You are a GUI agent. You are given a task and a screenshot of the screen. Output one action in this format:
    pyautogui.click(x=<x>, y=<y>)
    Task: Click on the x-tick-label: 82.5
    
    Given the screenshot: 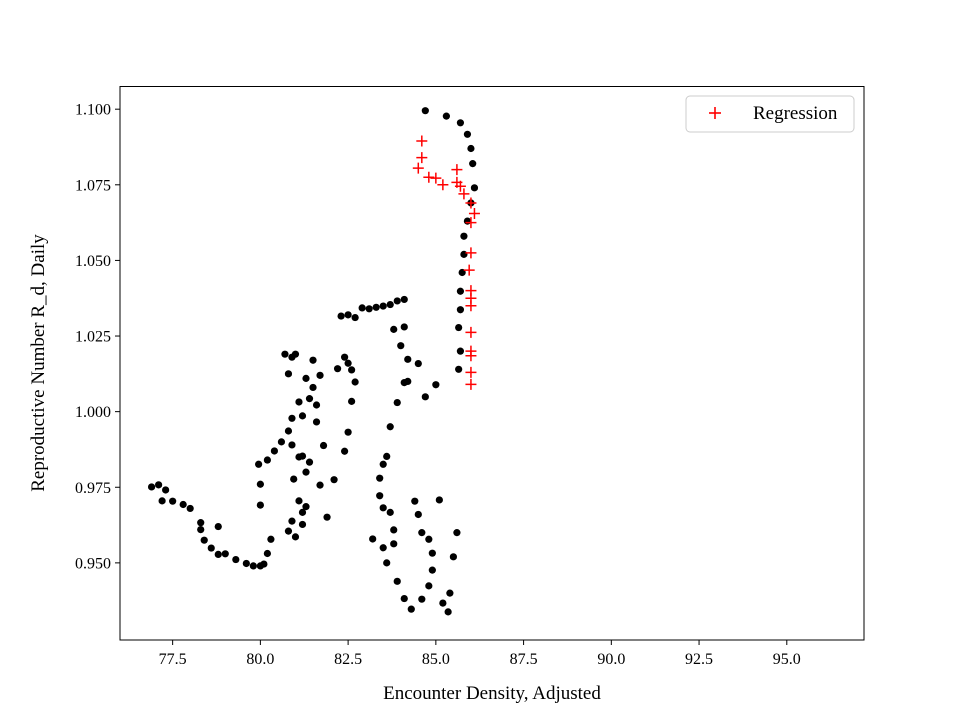 What is the action you would take?
    pyautogui.click(x=348, y=659)
    